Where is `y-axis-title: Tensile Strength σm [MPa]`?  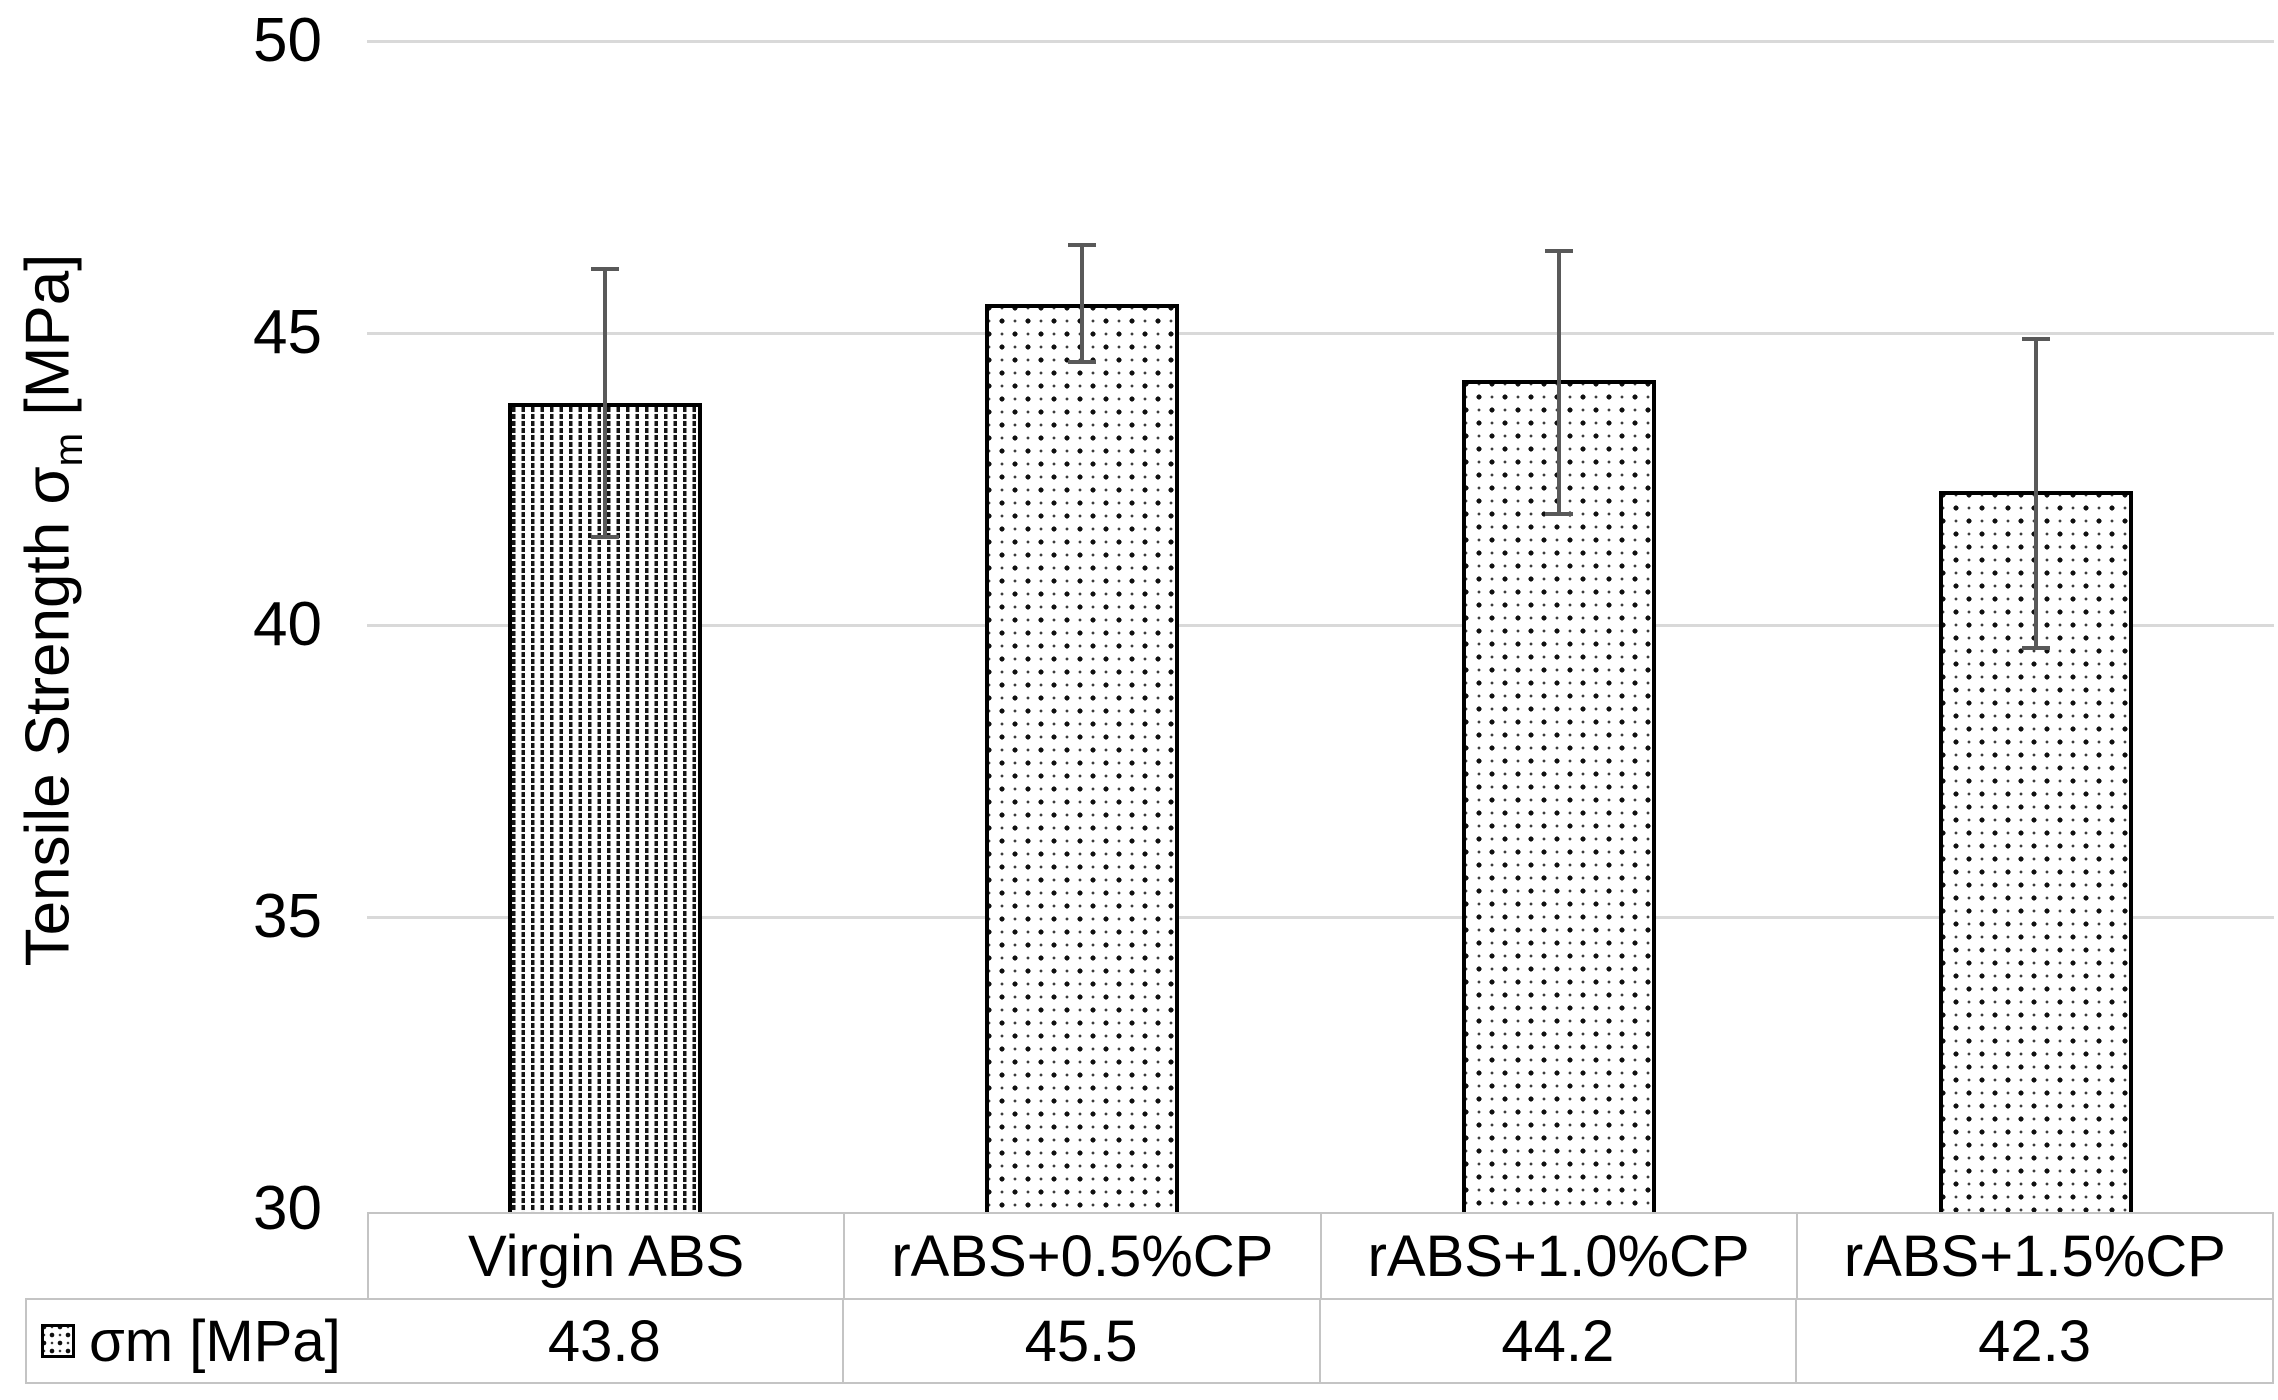
y-axis-title: Tensile Strength σm [MPa] is located at coordinates (52, 610).